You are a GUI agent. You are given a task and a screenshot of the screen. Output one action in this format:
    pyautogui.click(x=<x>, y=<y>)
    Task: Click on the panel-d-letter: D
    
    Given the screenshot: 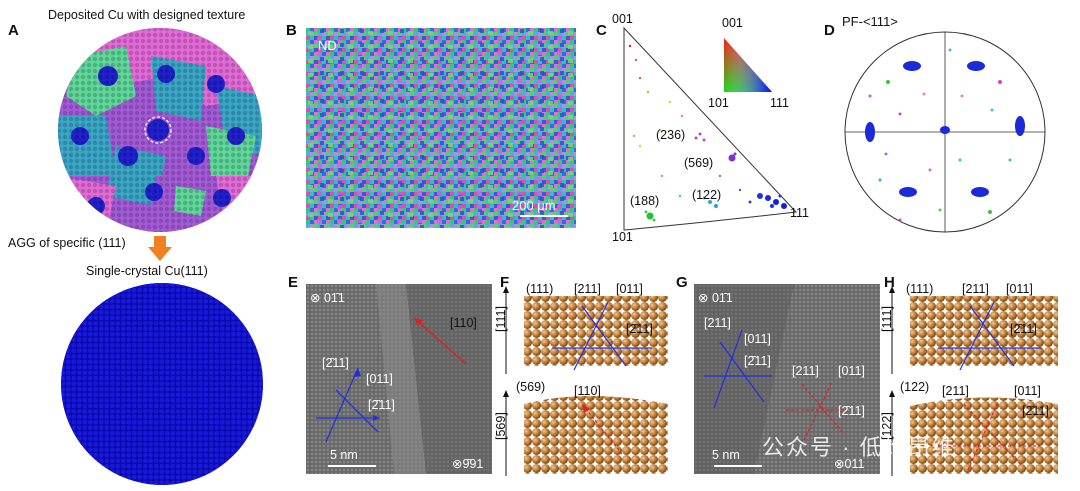 What is the action you would take?
    pyautogui.click(x=829, y=30)
    